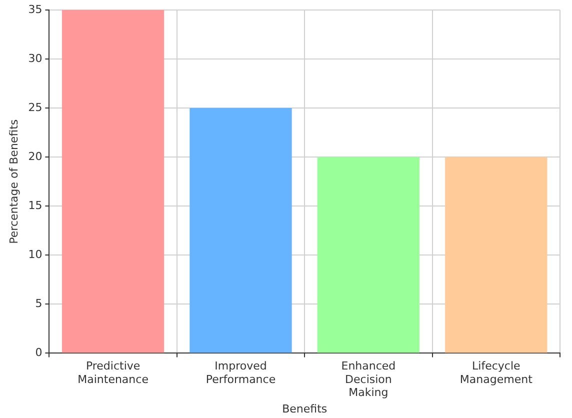  What do you see at coordinates (35, 107) in the screenshot?
I see `y-tick-label: 25` at bounding box center [35, 107].